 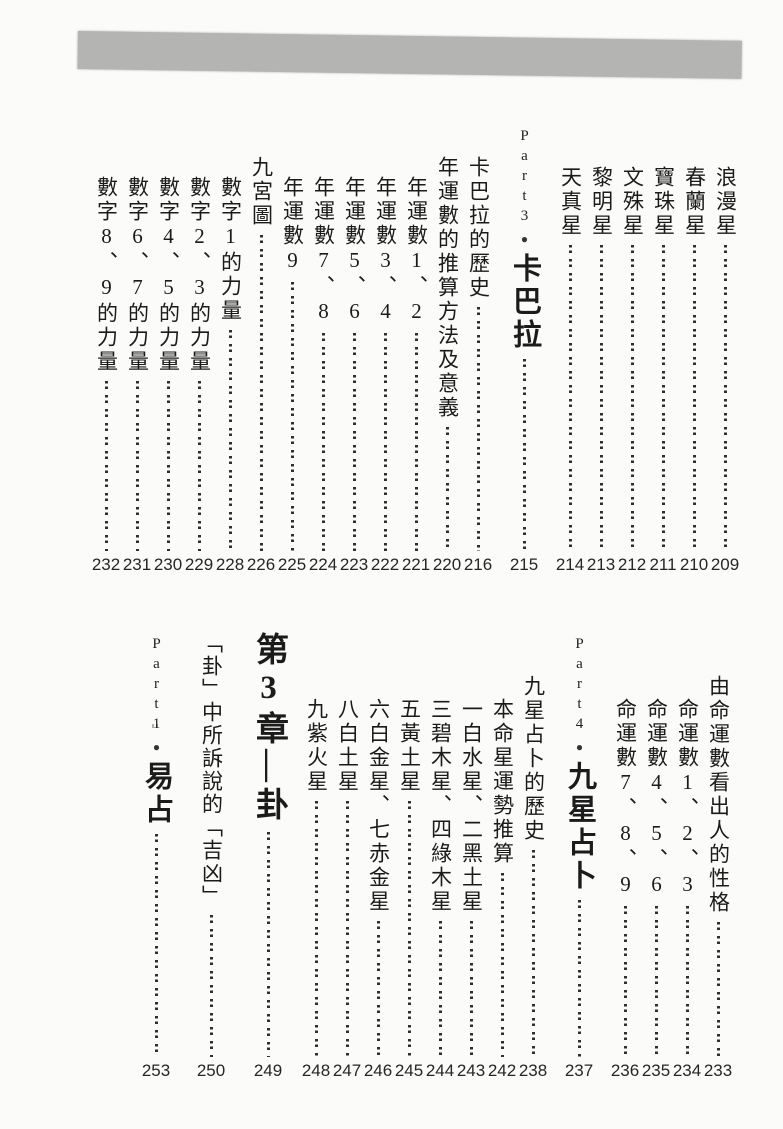 What do you see at coordinates (579, 1070) in the screenshot?
I see `toc-entry-page-number: 237` at bounding box center [579, 1070].